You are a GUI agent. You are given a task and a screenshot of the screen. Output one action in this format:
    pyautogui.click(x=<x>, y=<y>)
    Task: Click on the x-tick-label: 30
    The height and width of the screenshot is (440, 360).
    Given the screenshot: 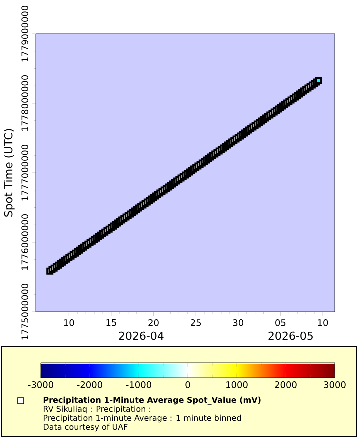 What is the action you would take?
    pyautogui.click(x=238, y=322)
    